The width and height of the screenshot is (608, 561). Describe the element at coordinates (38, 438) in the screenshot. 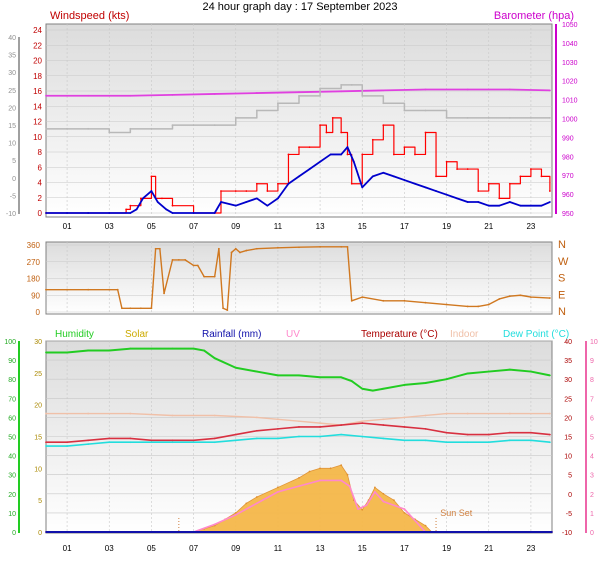

I see `solar-tick-label: 15` at that location.